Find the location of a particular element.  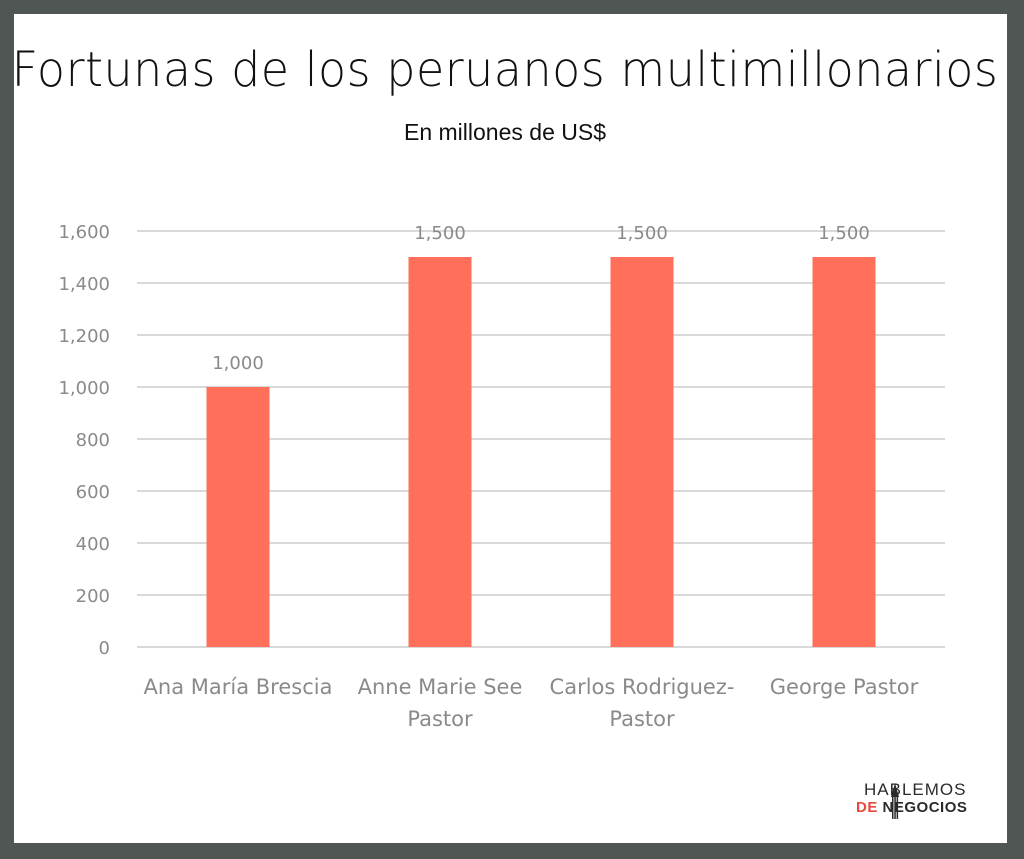

y-tick-label: 800 is located at coordinates (93, 440).